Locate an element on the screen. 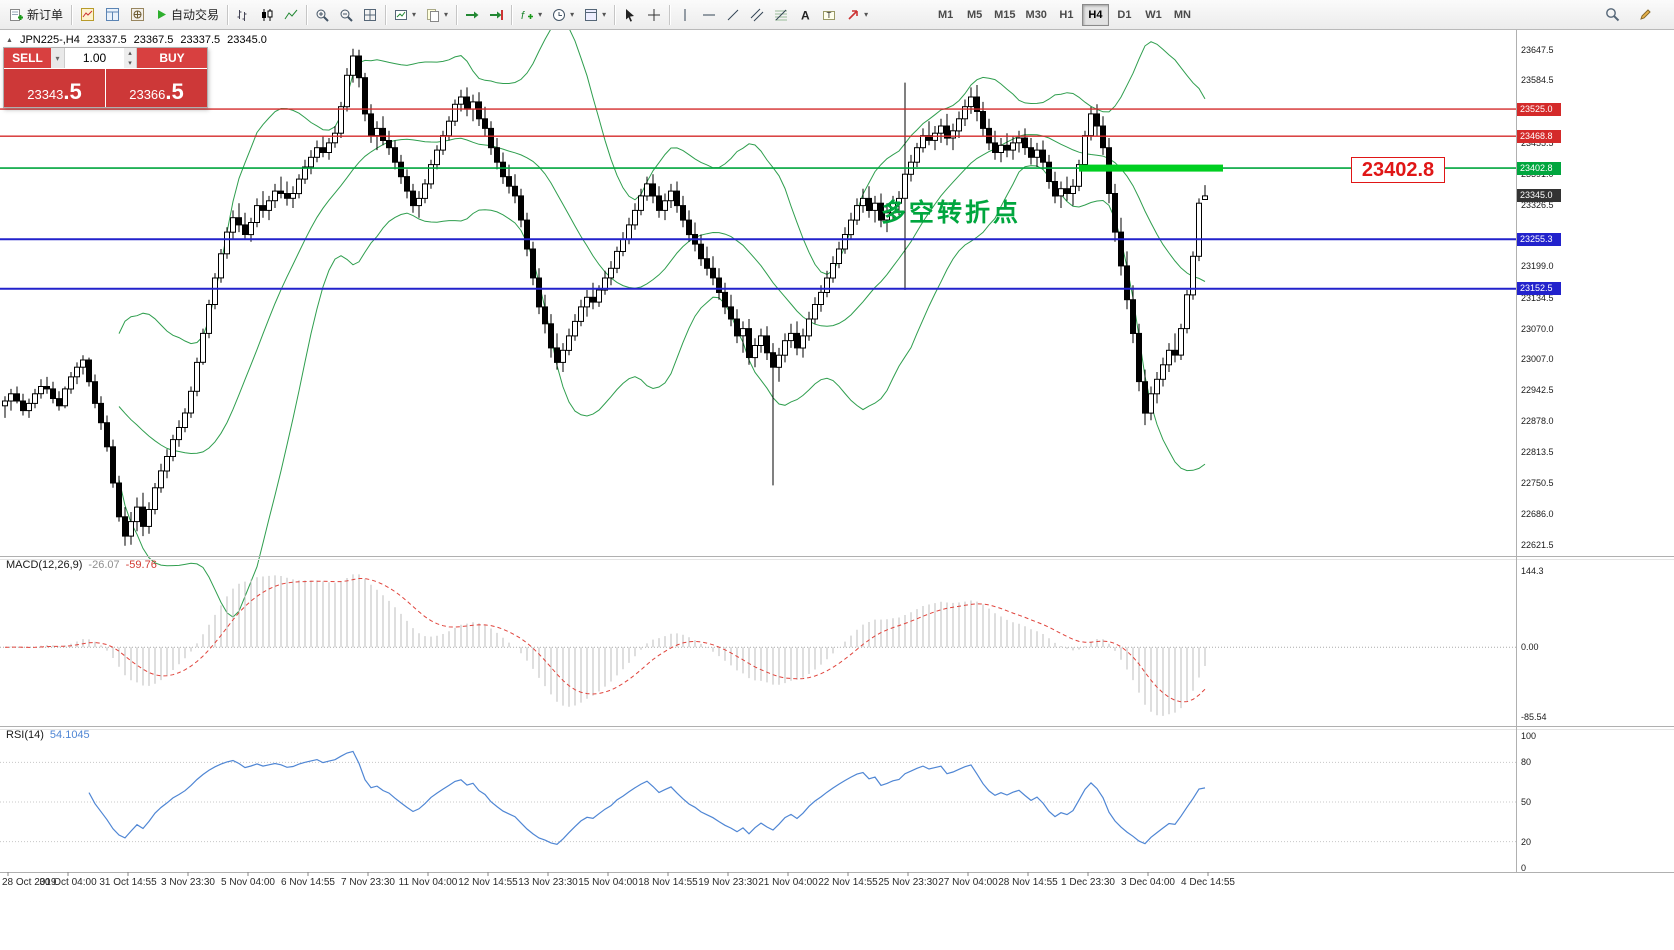 The width and height of the screenshot is (1674, 950). quick-edit-button is located at coordinates (1645, 15).